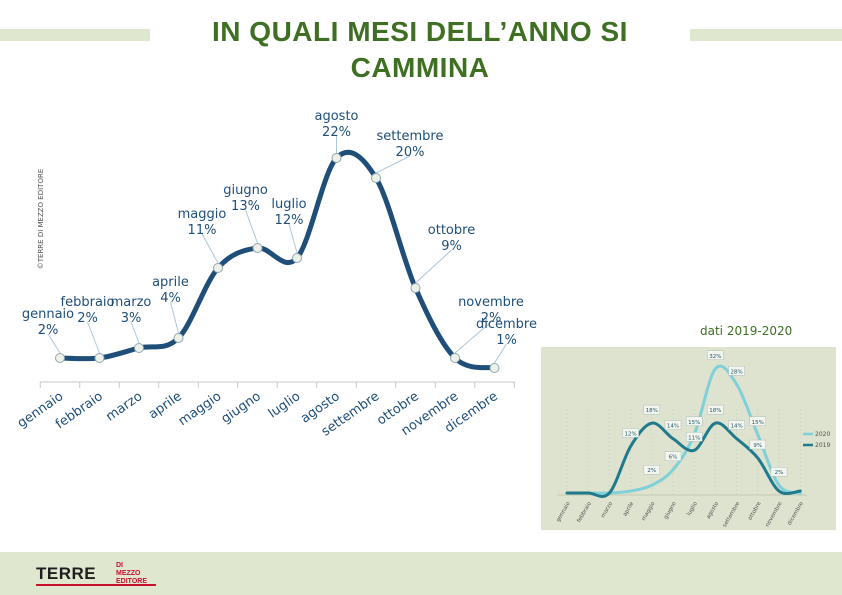  Describe the element at coordinates (713, 510) in the screenshot. I see `inset-tick-label: agosto` at that location.